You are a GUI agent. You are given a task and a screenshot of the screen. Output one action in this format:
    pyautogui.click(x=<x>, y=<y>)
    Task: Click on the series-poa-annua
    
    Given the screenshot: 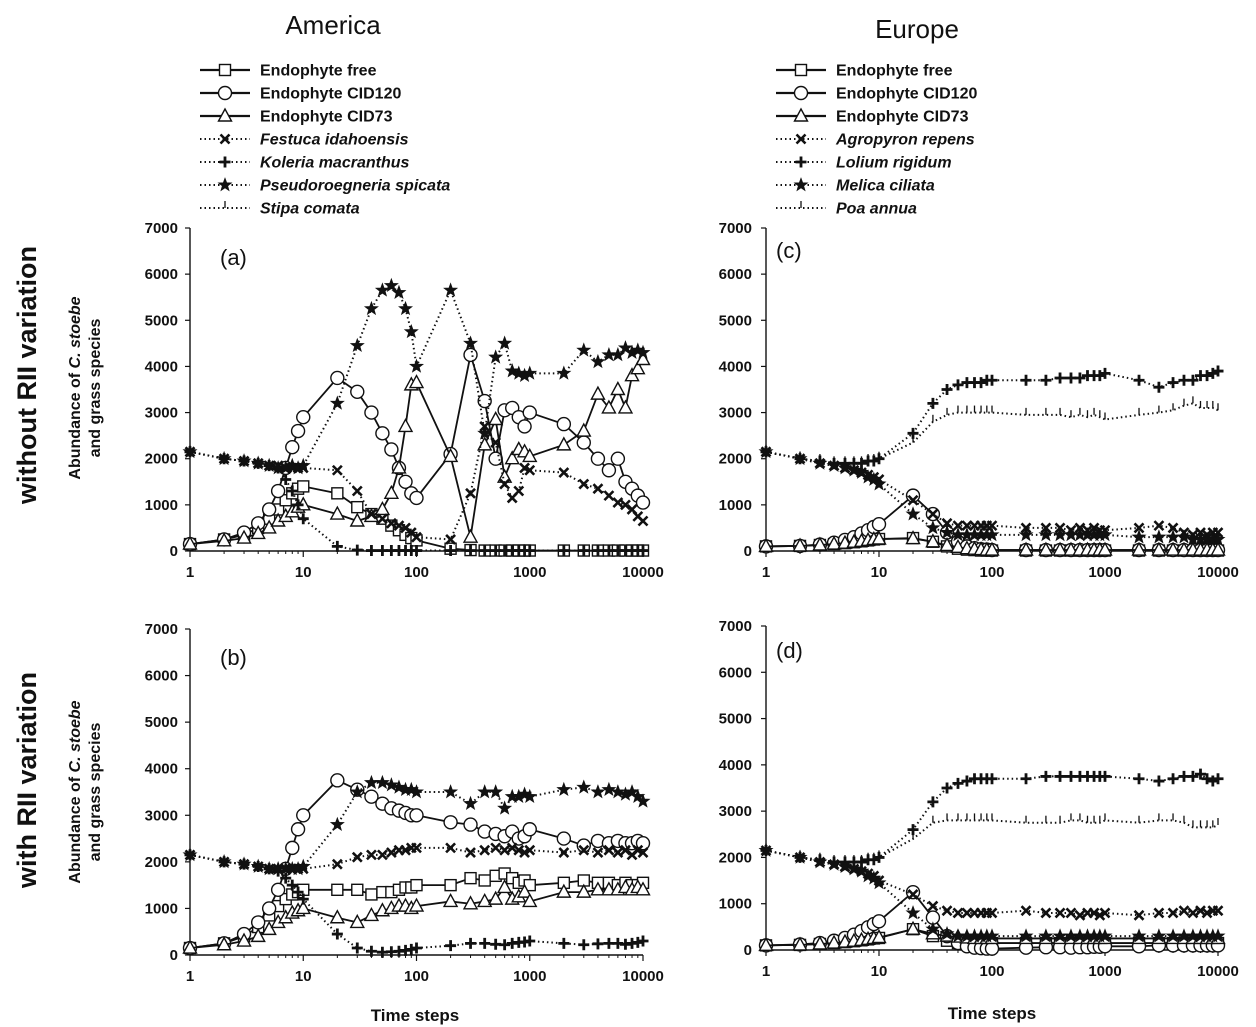 What is the action you would take?
    pyautogui.click(x=992, y=838)
    